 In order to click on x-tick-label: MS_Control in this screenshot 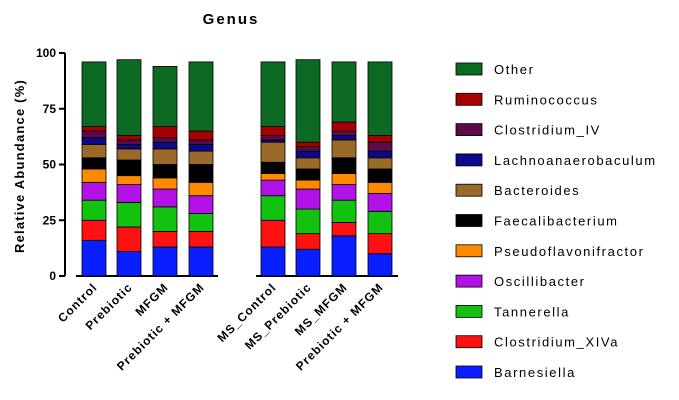, I will do `click(247, 312)`.